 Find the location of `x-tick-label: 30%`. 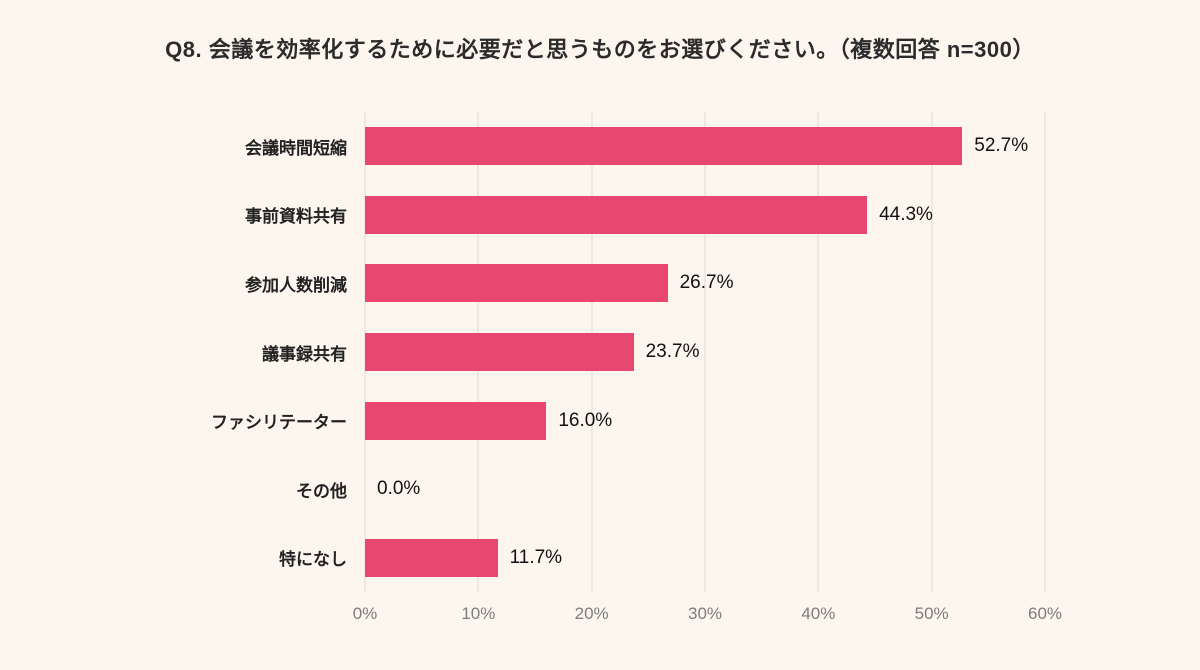

x-tick-label: 30% is located at coordinates (705, 613).